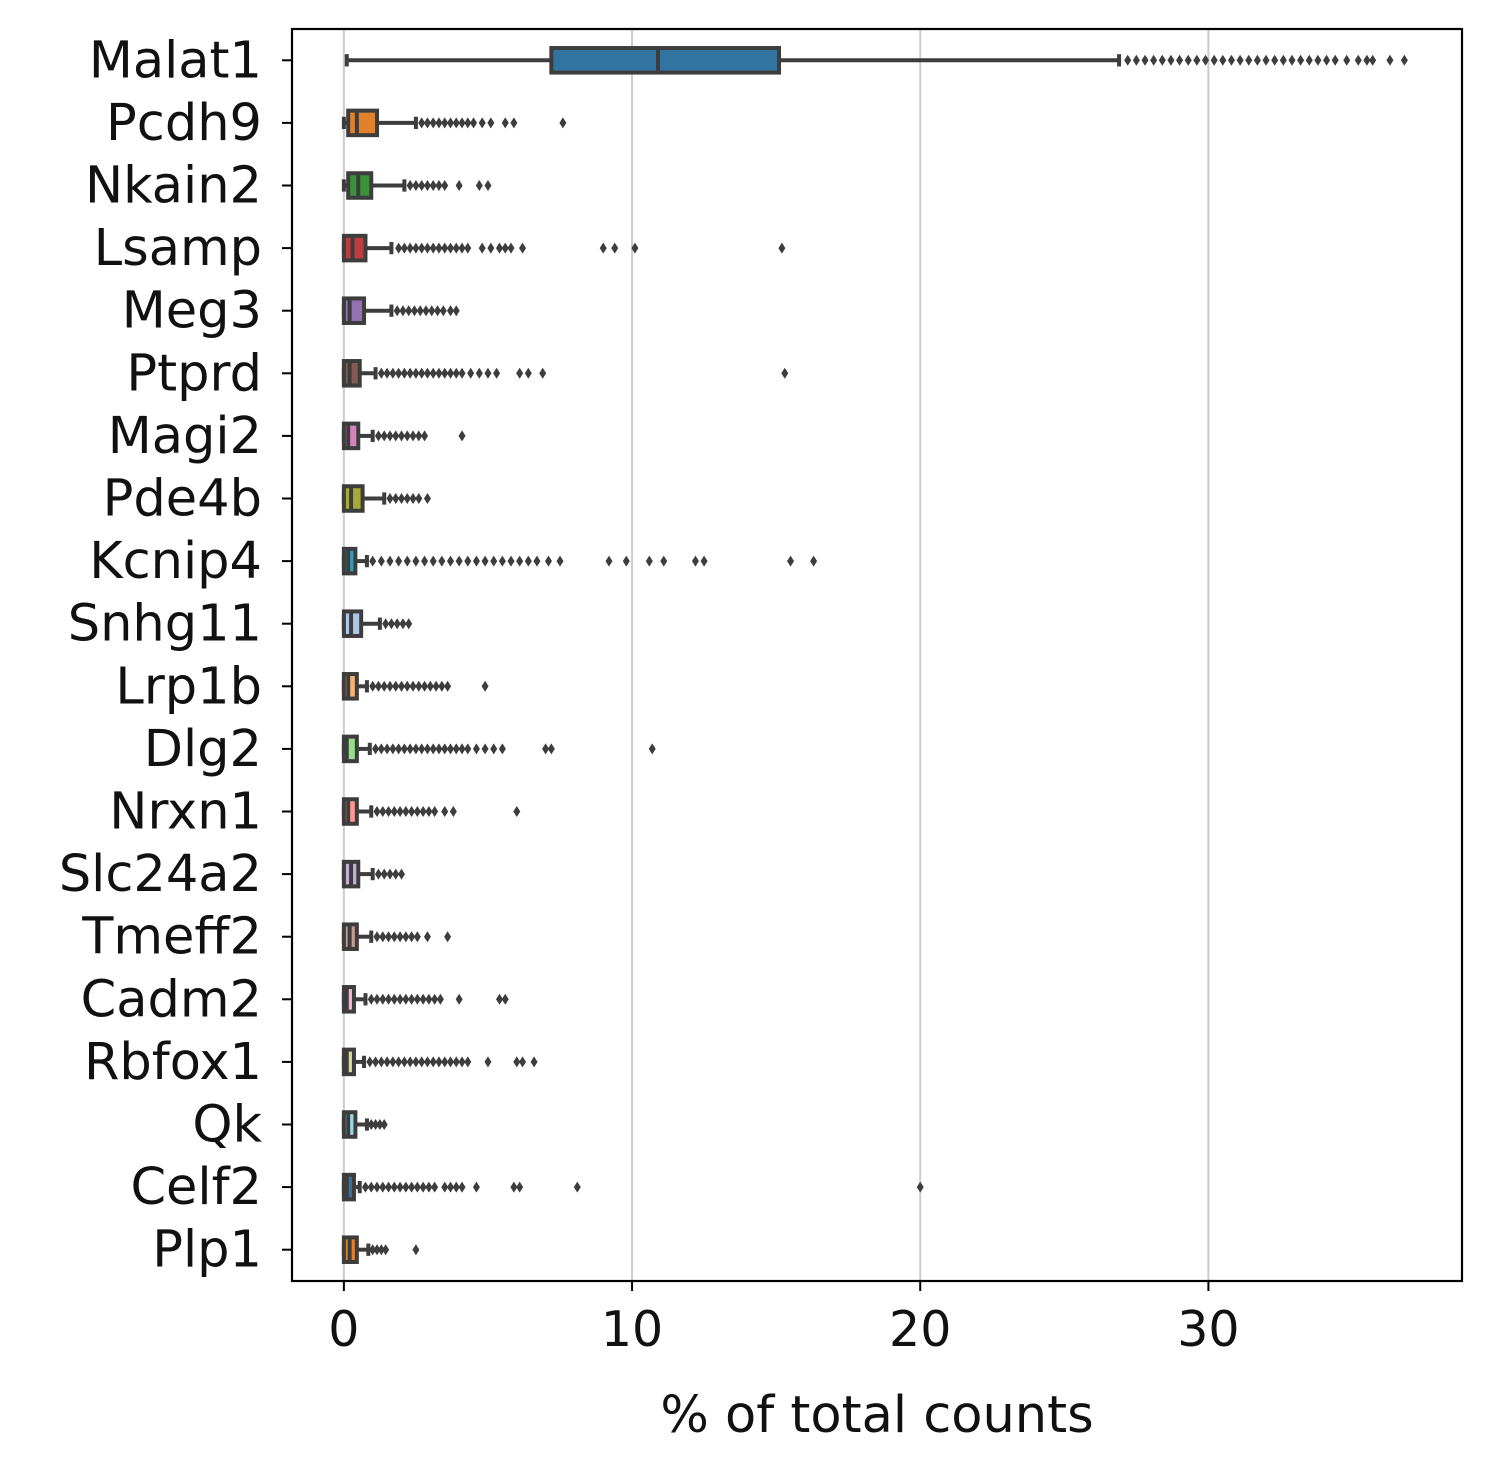 The height and width of the screenshot is (1478, 1491). Describe the element at coordinates (439, 1062) in the screenshot. I see `box-rbfox1` at that location.